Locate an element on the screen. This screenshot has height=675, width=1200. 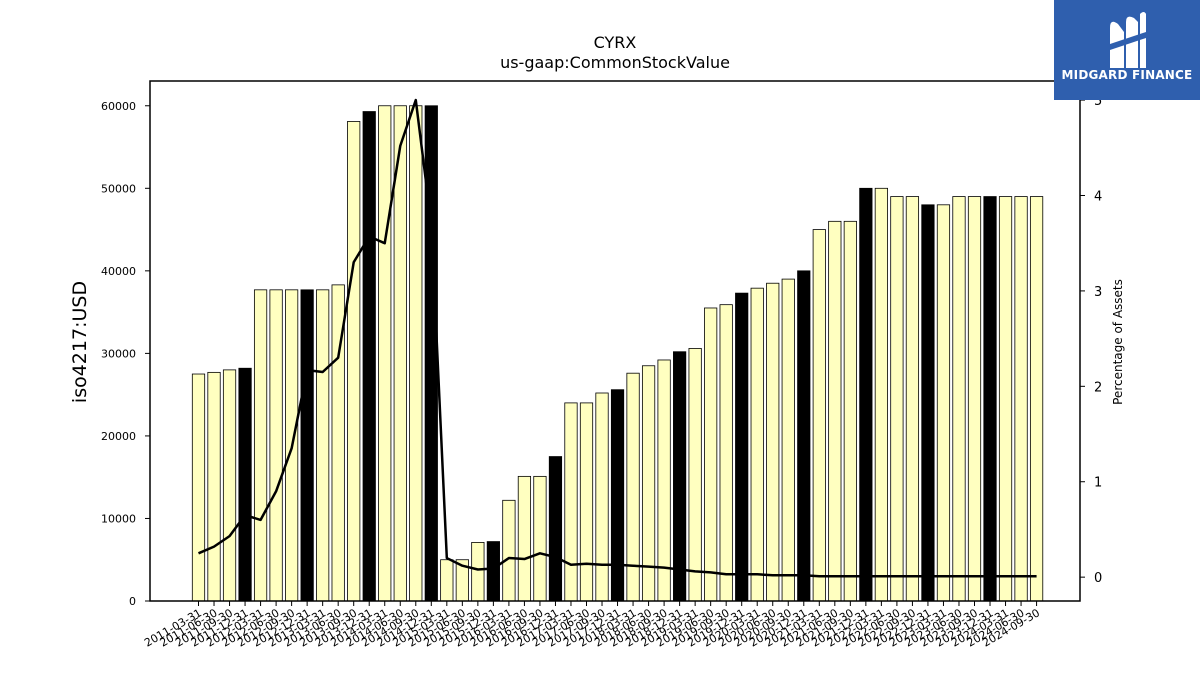
y-tick-label: 40000 is located at coordinates (118, 271).